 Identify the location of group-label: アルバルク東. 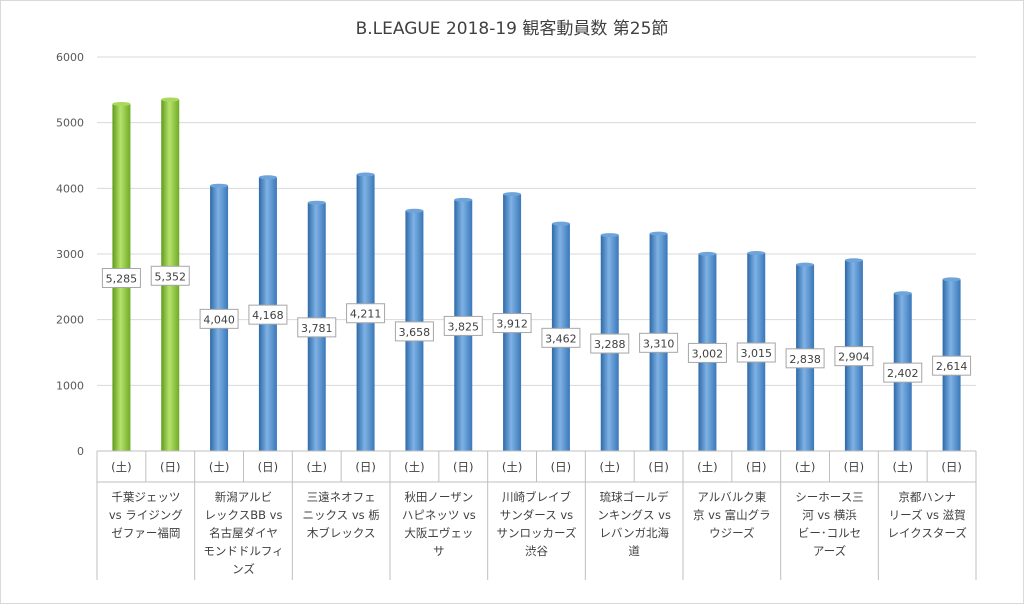
(731, 497).